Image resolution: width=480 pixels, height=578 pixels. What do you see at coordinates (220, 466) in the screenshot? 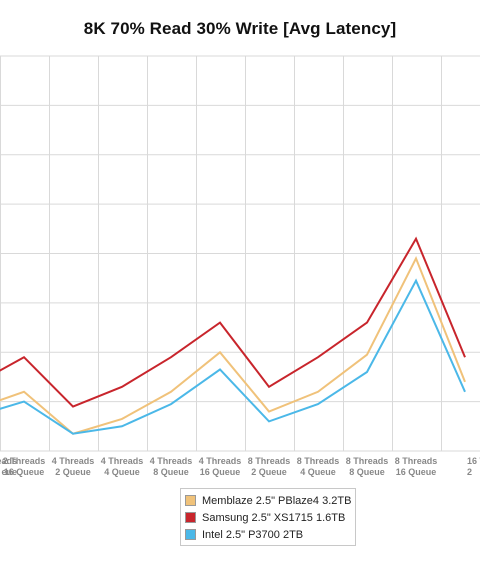
I see `x-tick-label: 4 Threads 16 Queue` at bounding box center [220, 466].